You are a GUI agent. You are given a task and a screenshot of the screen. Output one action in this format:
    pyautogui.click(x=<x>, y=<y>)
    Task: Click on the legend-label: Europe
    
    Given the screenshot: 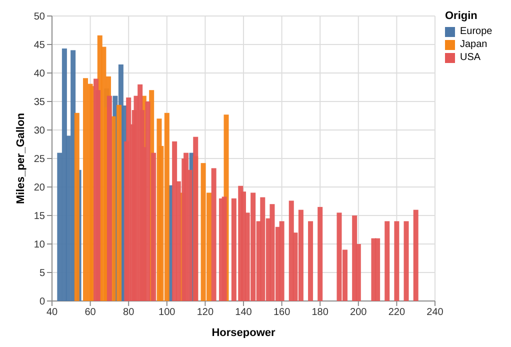 What is the action you would take?
    pyautogui.click(x=476, y=31)
    